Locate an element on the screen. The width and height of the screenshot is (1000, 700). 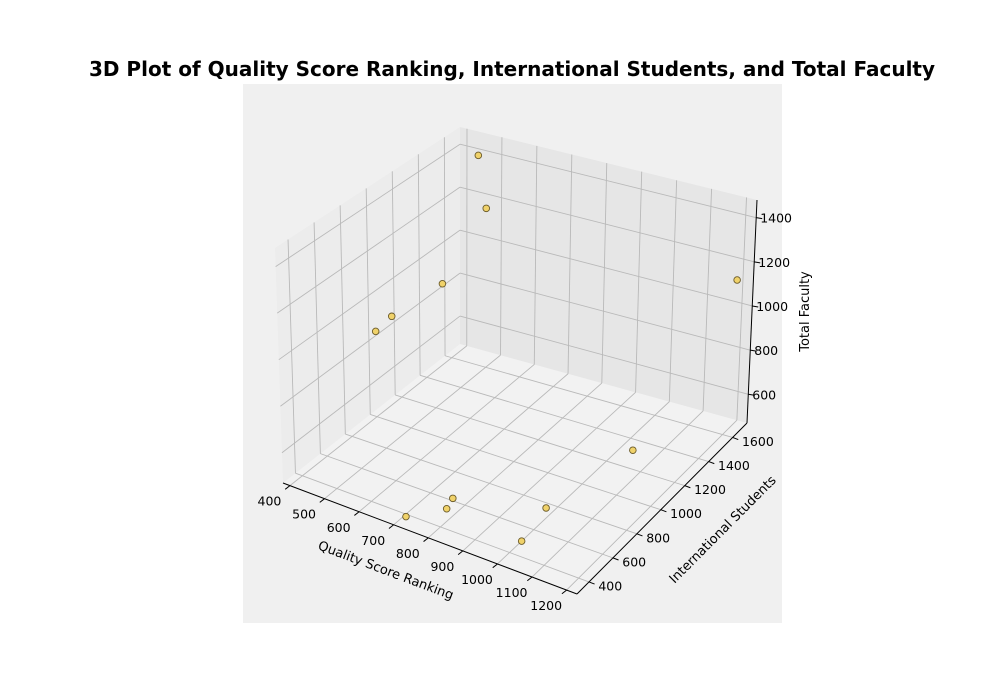
z-tick-label: 1000 is located at coordinates (772, 306).